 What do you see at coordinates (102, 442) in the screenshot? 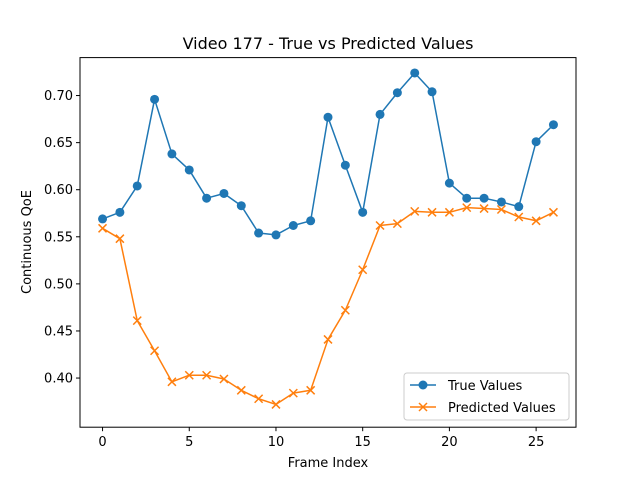
I see `x-tick-label: 0` at bounding box center [102, 442].